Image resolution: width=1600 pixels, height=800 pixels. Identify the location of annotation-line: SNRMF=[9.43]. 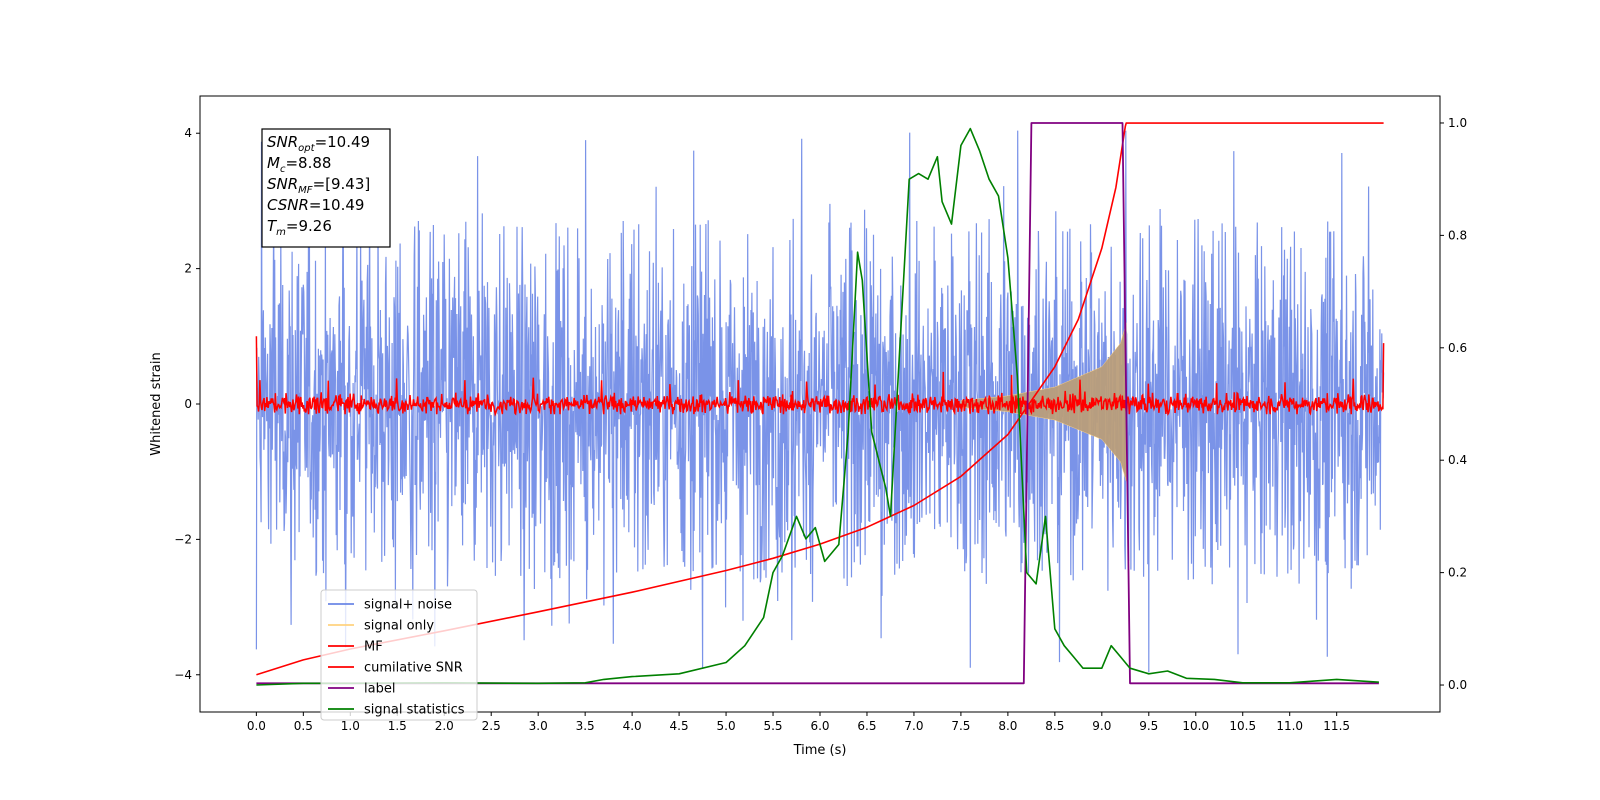
(318, 185).